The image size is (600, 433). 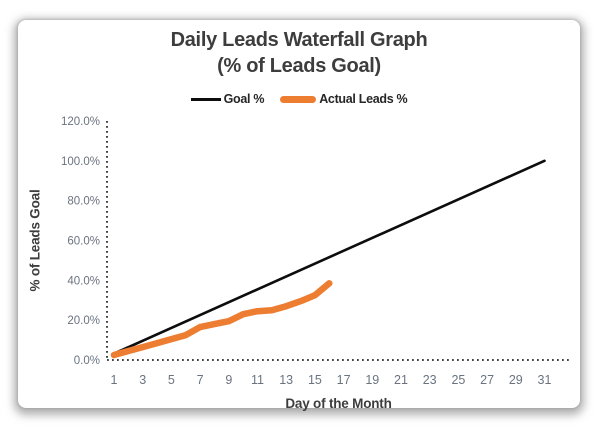 I want to click on x-tick-label: 29, so click(x=516, y=380).